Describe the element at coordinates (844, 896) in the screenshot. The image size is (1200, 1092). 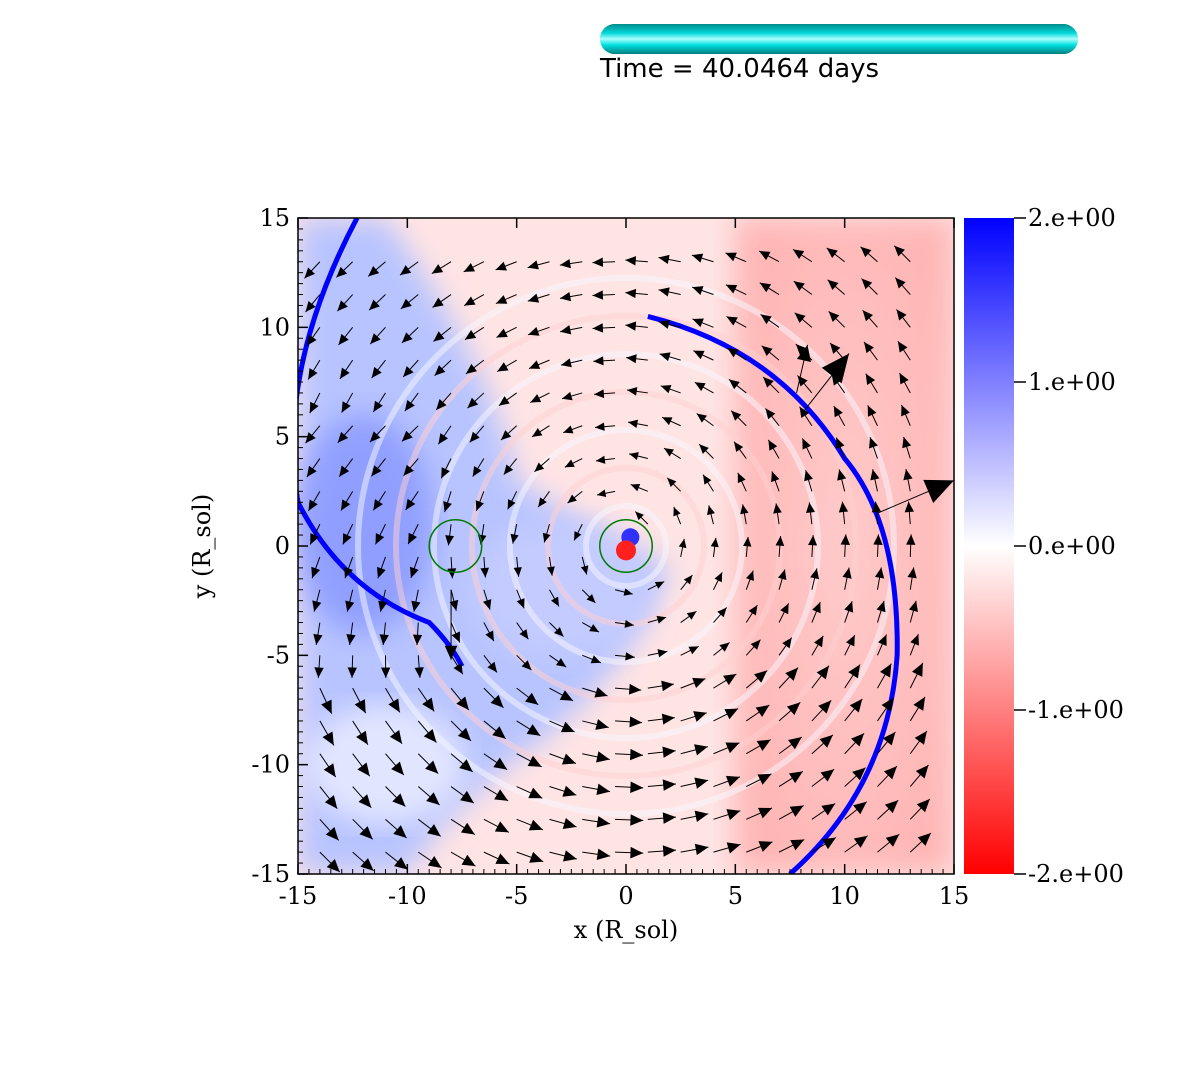
I see `x-tick-label: 10` at that location.